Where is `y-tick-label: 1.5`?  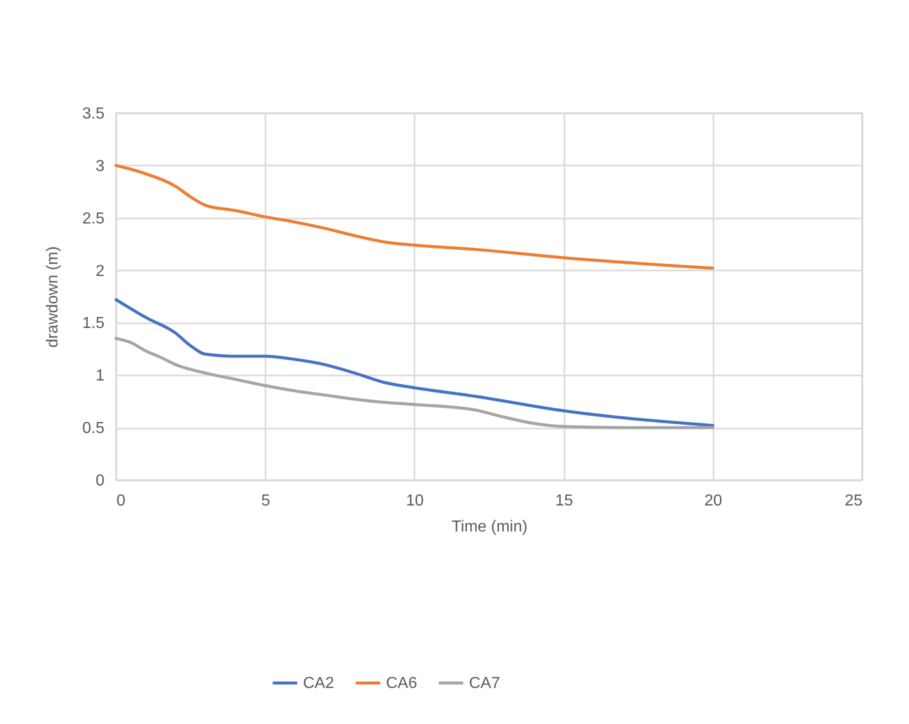 y-tick-label: 1.5 is located at coordinates (93, 323).